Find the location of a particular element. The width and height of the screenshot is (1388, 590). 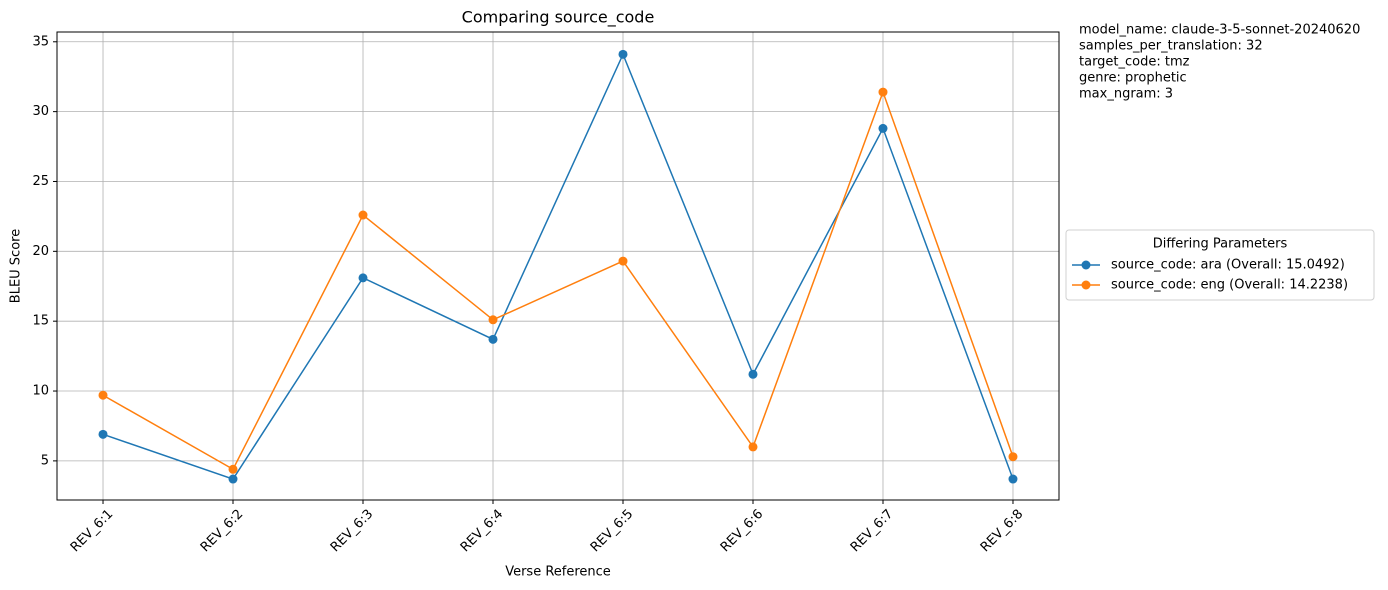

x-tick-label: REV_6:1 is located at coordinates (92, 531).